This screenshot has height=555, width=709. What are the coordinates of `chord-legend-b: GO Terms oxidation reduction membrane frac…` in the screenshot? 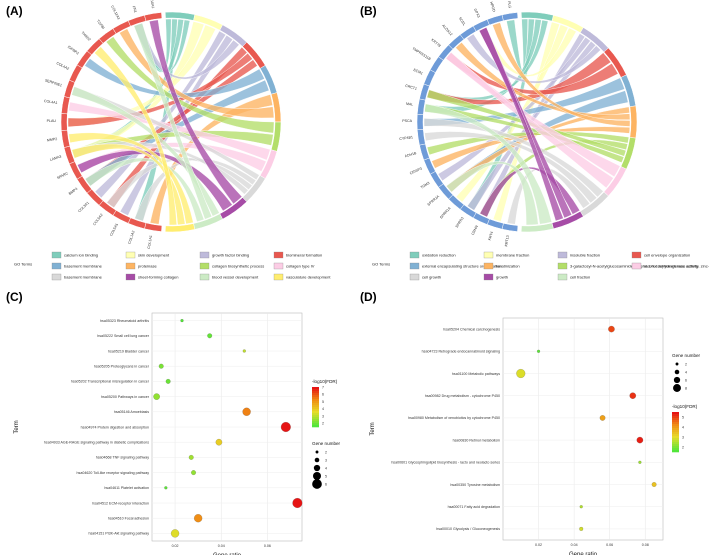 It's located at (540, 266).